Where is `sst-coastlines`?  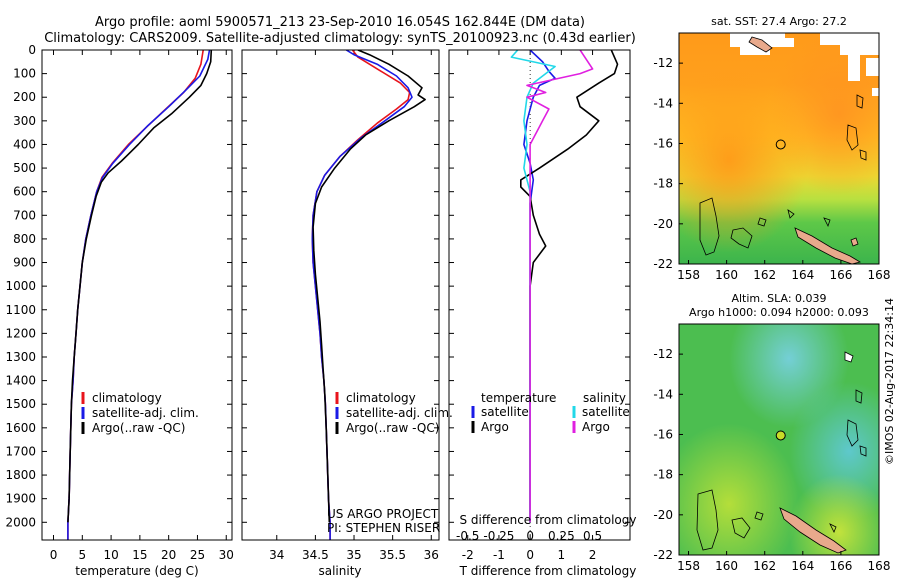
sst-coastlines is located at coordinates (783, 150).